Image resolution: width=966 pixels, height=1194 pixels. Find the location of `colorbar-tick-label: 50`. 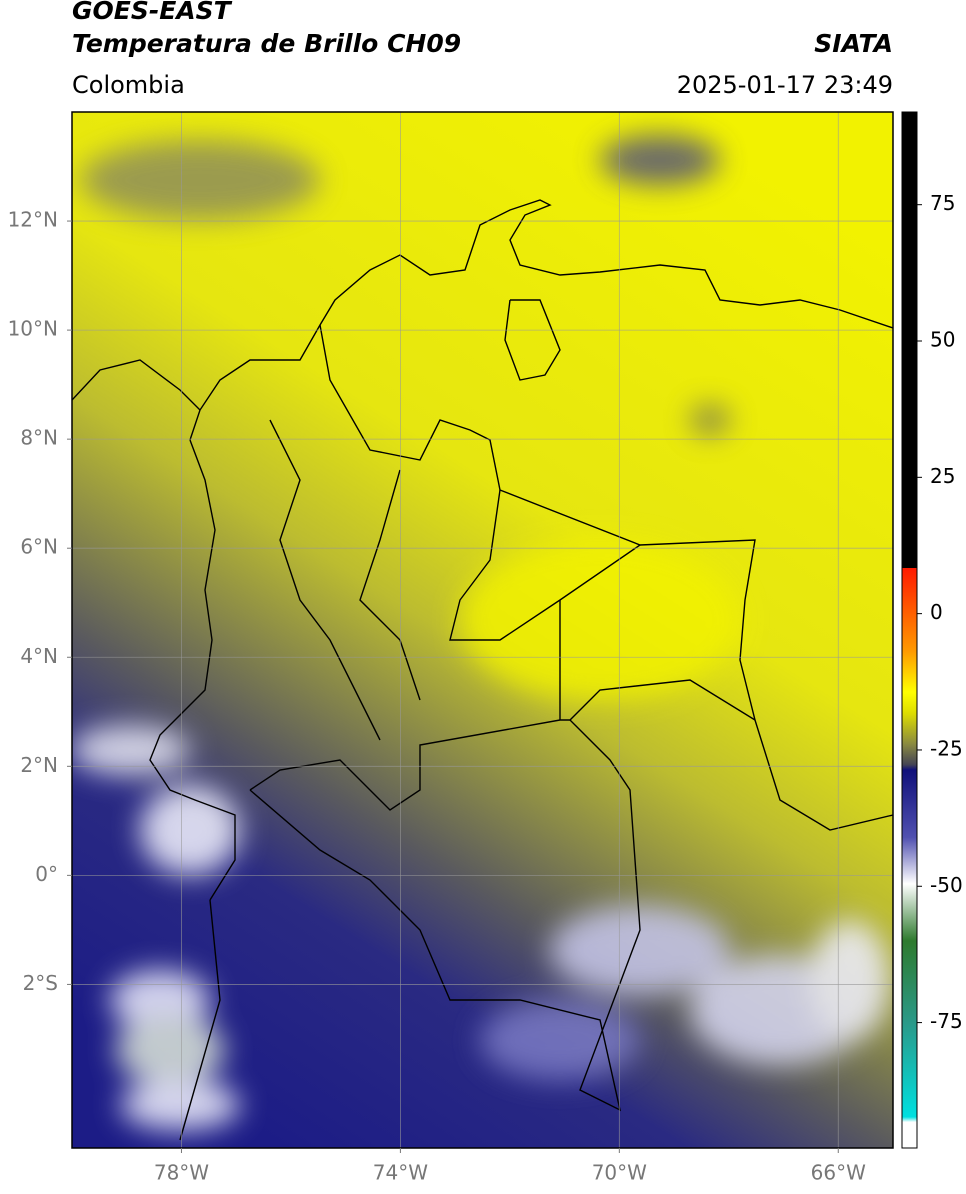

colorbar-tick-label: 50 is located at coordinates (942, 340).